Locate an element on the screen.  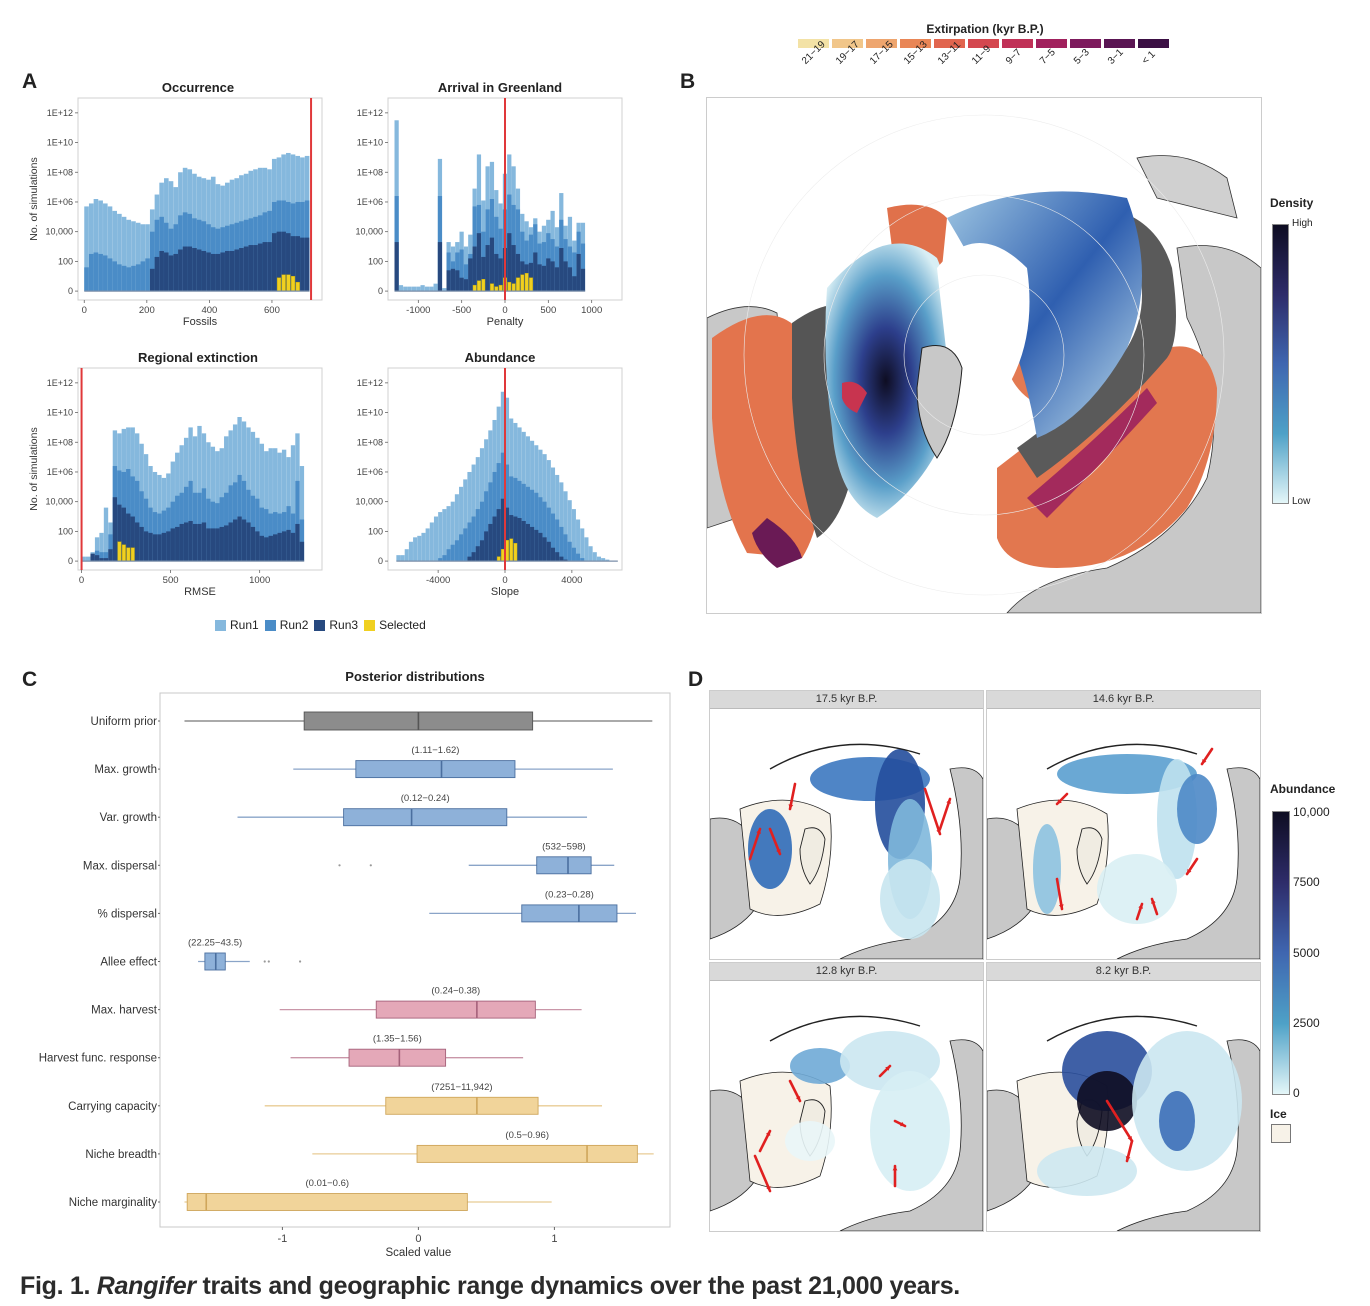
facet-strip-label: 17.5 kyr B.P. is located at coordinates (846, 700).